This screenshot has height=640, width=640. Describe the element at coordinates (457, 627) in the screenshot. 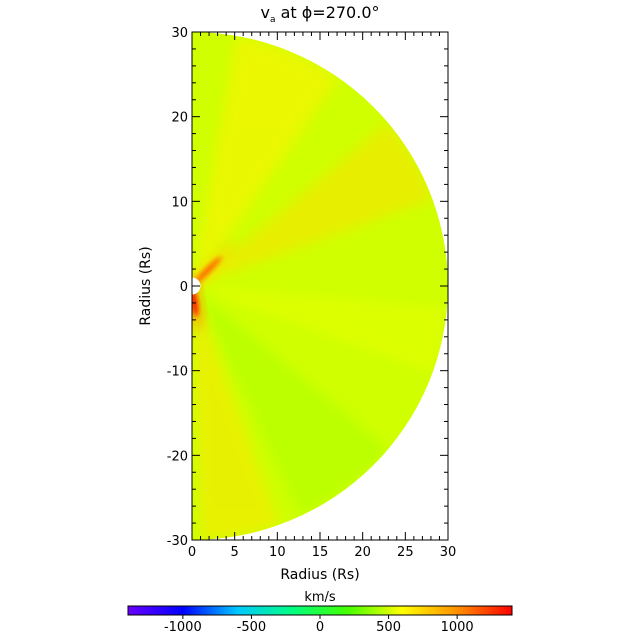

I see `colorbar-tick-label: 1000` at that location.